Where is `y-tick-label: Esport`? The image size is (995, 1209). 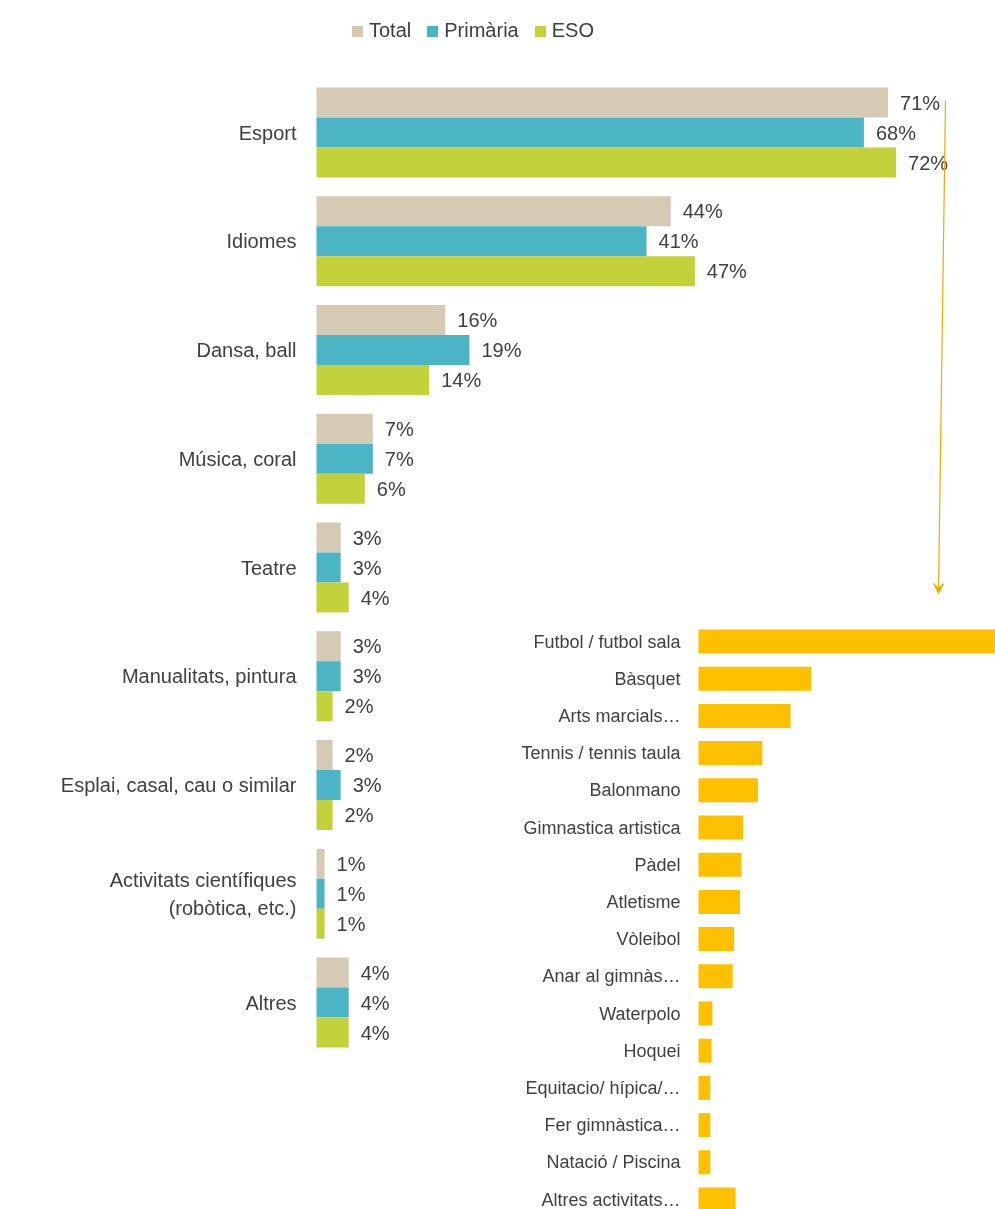 y-tick-label: Esport is located at coordinates (267, 132).